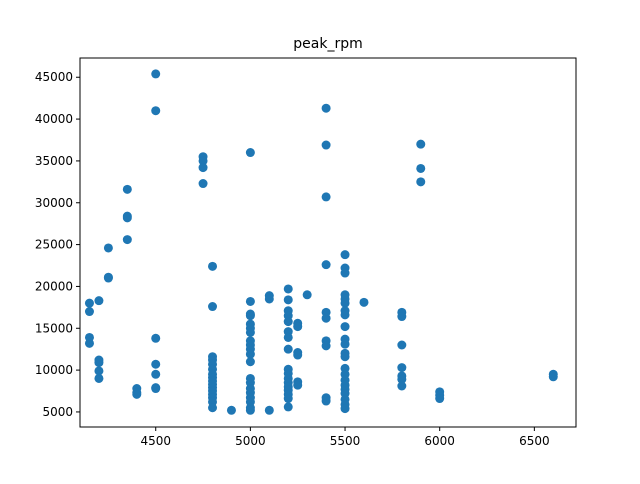 Image resolution: width=640 pixels, height=484 pixels. Describe the element at coordinates (54, 286) in the screenshot. I see `y-tick-label: 20000` at that location.